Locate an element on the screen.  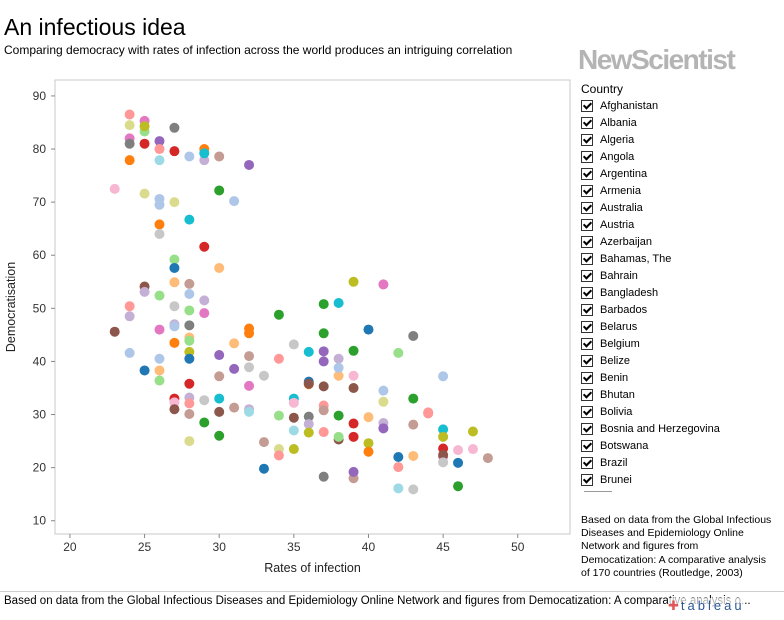
tableau-logo: ✚ tableau is located at coordinates (706, 606).